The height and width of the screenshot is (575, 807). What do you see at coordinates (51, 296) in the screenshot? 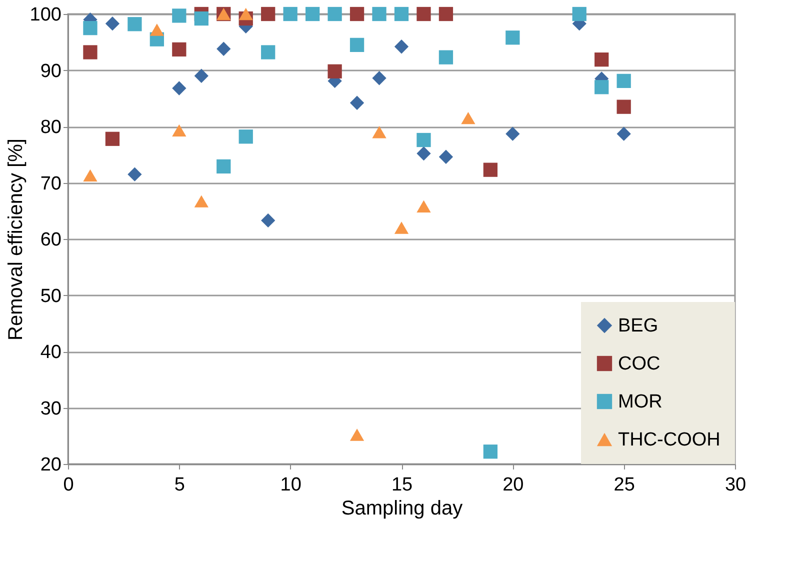
I see `y-tick-label: 50` at bounding box center [51, 296].